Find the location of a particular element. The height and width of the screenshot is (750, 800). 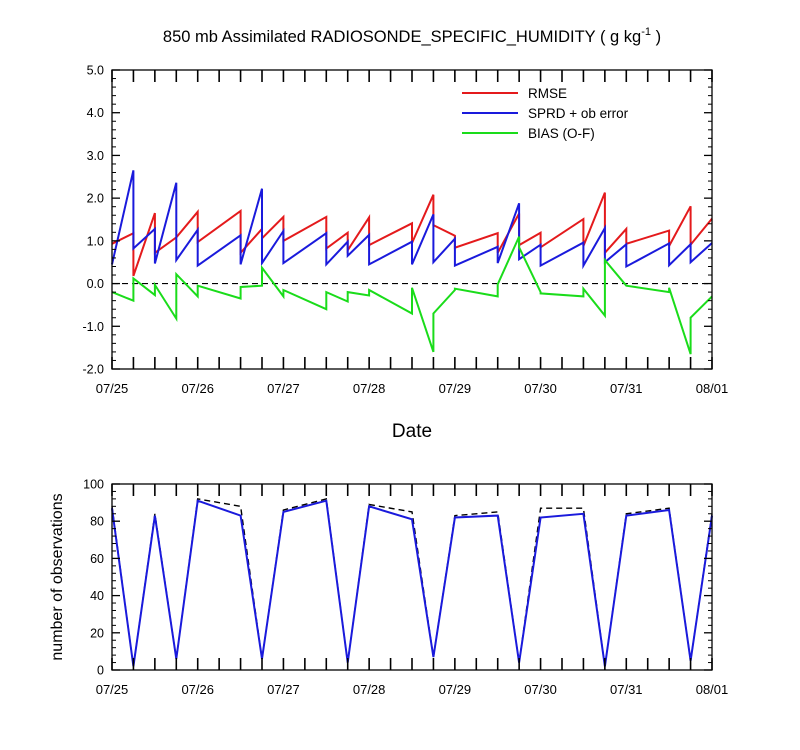

y-tick-label: 20 is located at coordinates (97, 633).